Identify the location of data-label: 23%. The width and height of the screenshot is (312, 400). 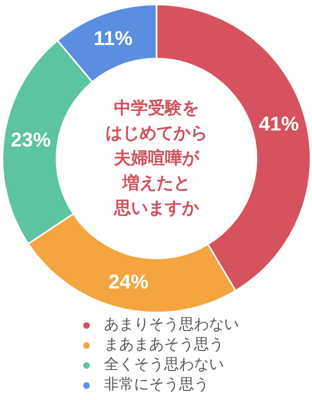
(31, 140).